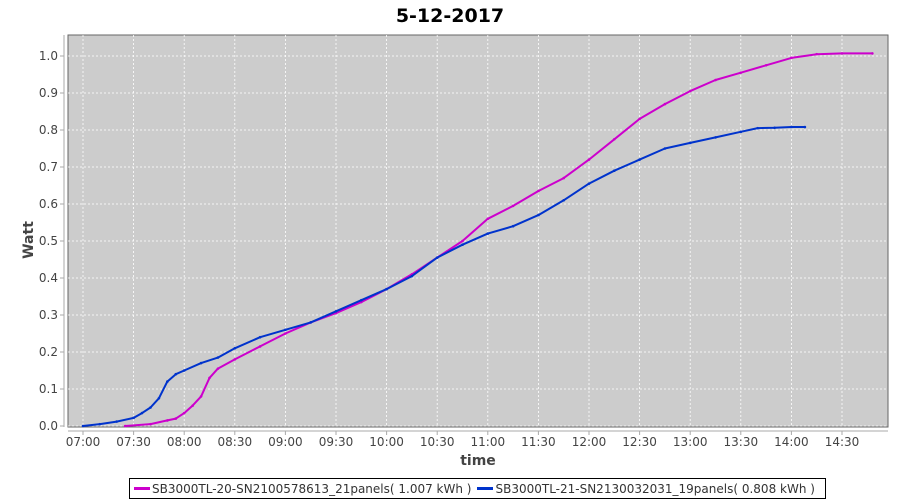 This screenshot has width=900, height=500. I want to click on y-tick-label: 0.6, so click(48, 204).